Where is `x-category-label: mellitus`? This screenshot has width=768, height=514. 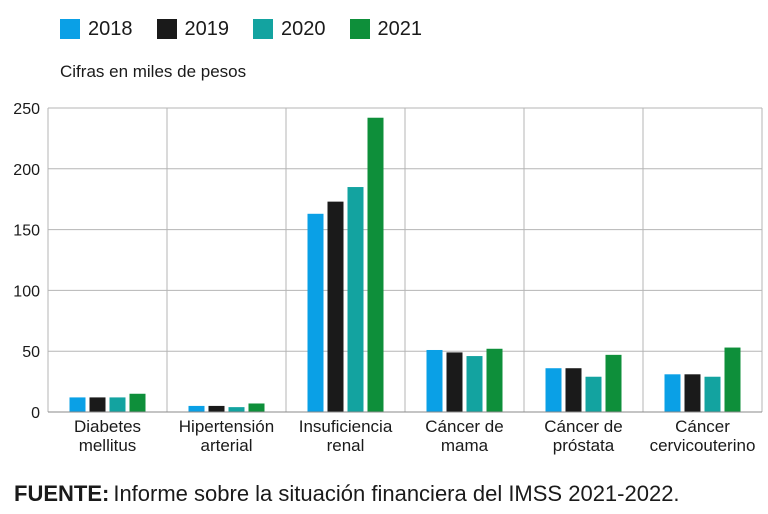
x-category-label: mellitus is located at coordinates (108, 445).